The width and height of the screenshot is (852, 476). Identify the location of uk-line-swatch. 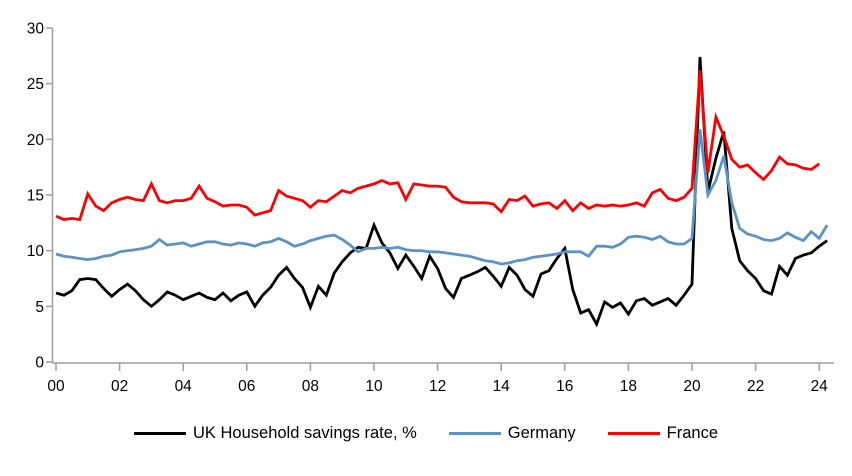
(160, 433).